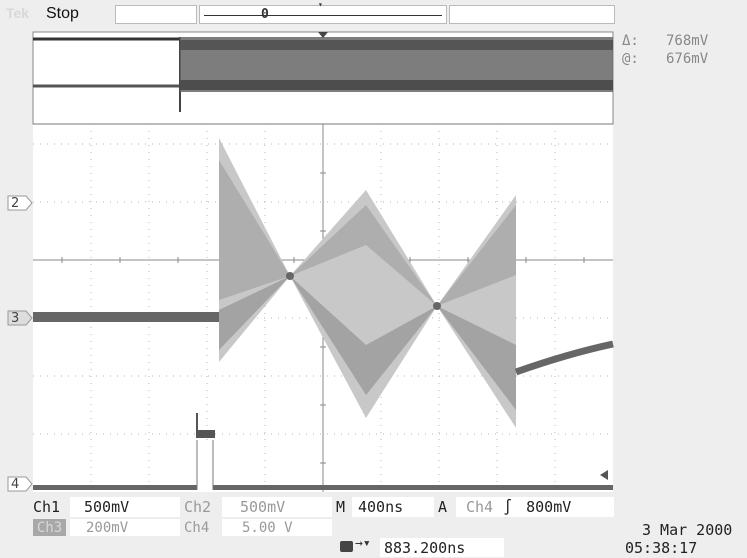  What do you see at coordinates (393, 507) in the screenshot?
I see `timebase-value: 400ns` at bounding box center [393, 507].